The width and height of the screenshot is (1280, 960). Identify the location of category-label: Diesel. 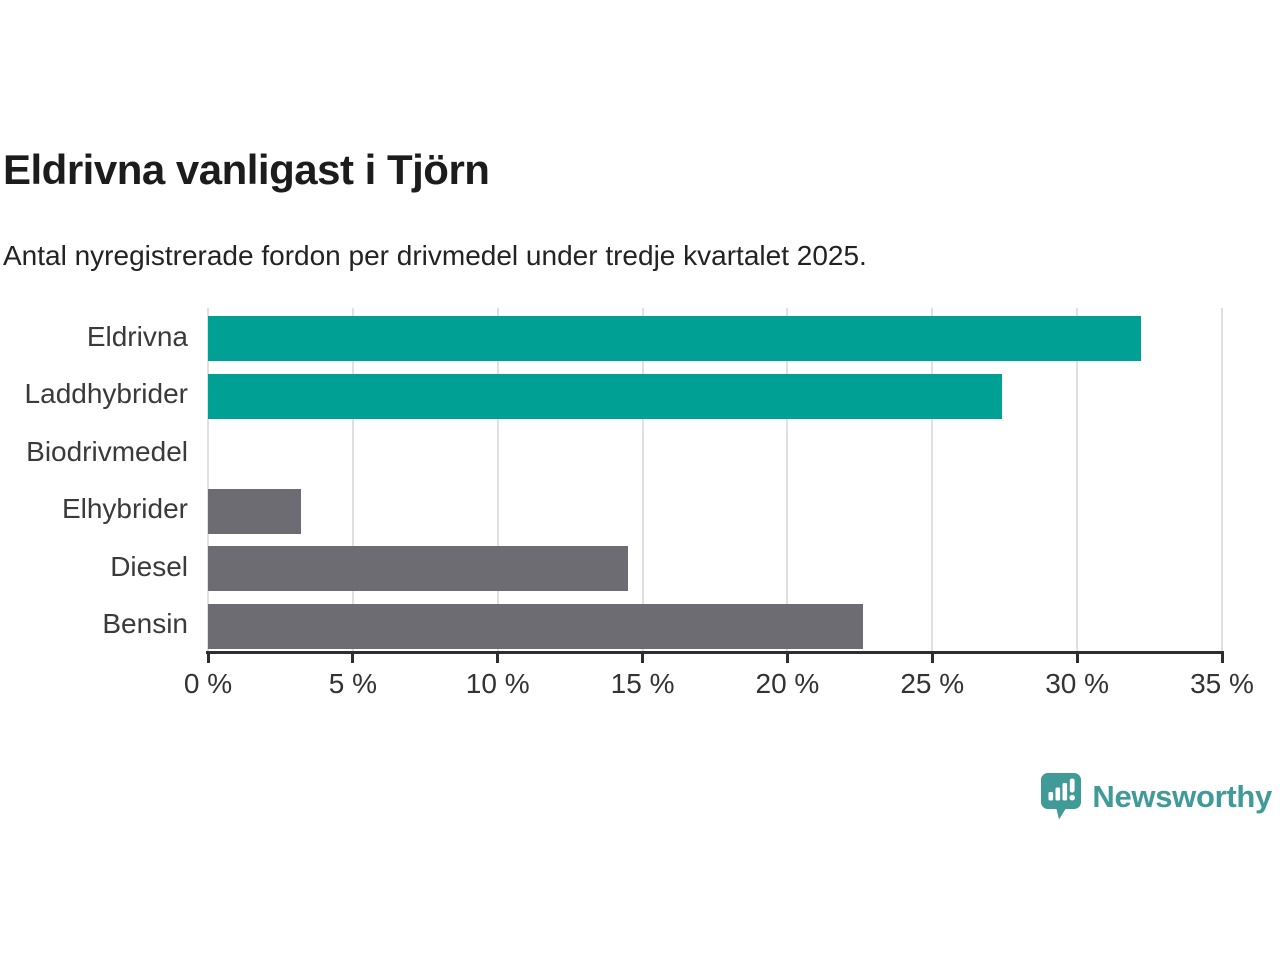
(149, 566).